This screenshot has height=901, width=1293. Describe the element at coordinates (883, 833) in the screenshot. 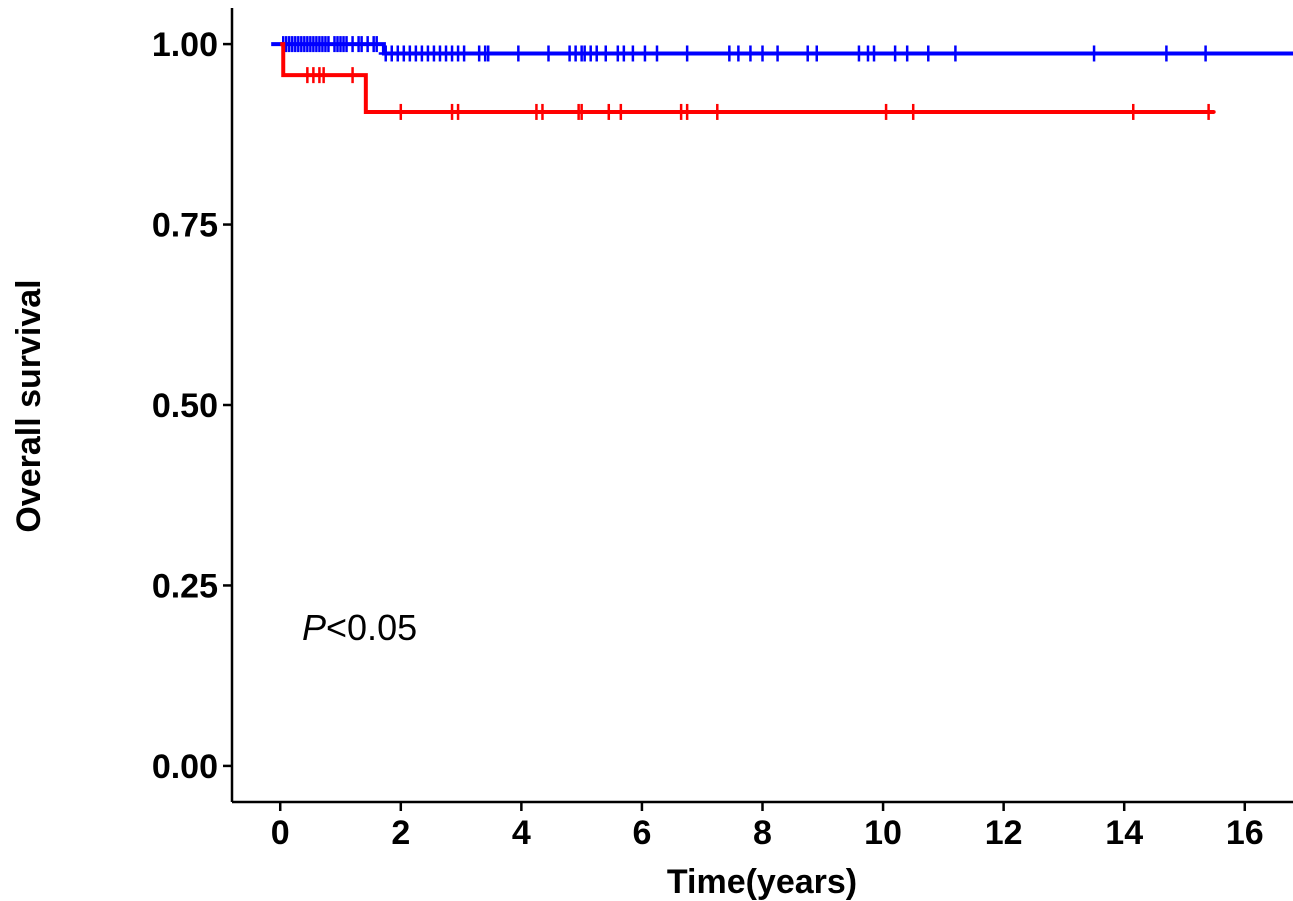

I see `x-tick-label: 10` at that location.